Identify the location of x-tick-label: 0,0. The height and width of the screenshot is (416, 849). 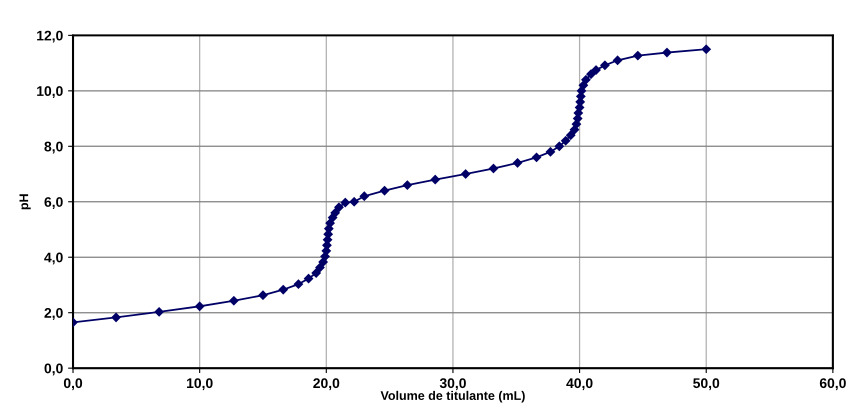
(73, 384).